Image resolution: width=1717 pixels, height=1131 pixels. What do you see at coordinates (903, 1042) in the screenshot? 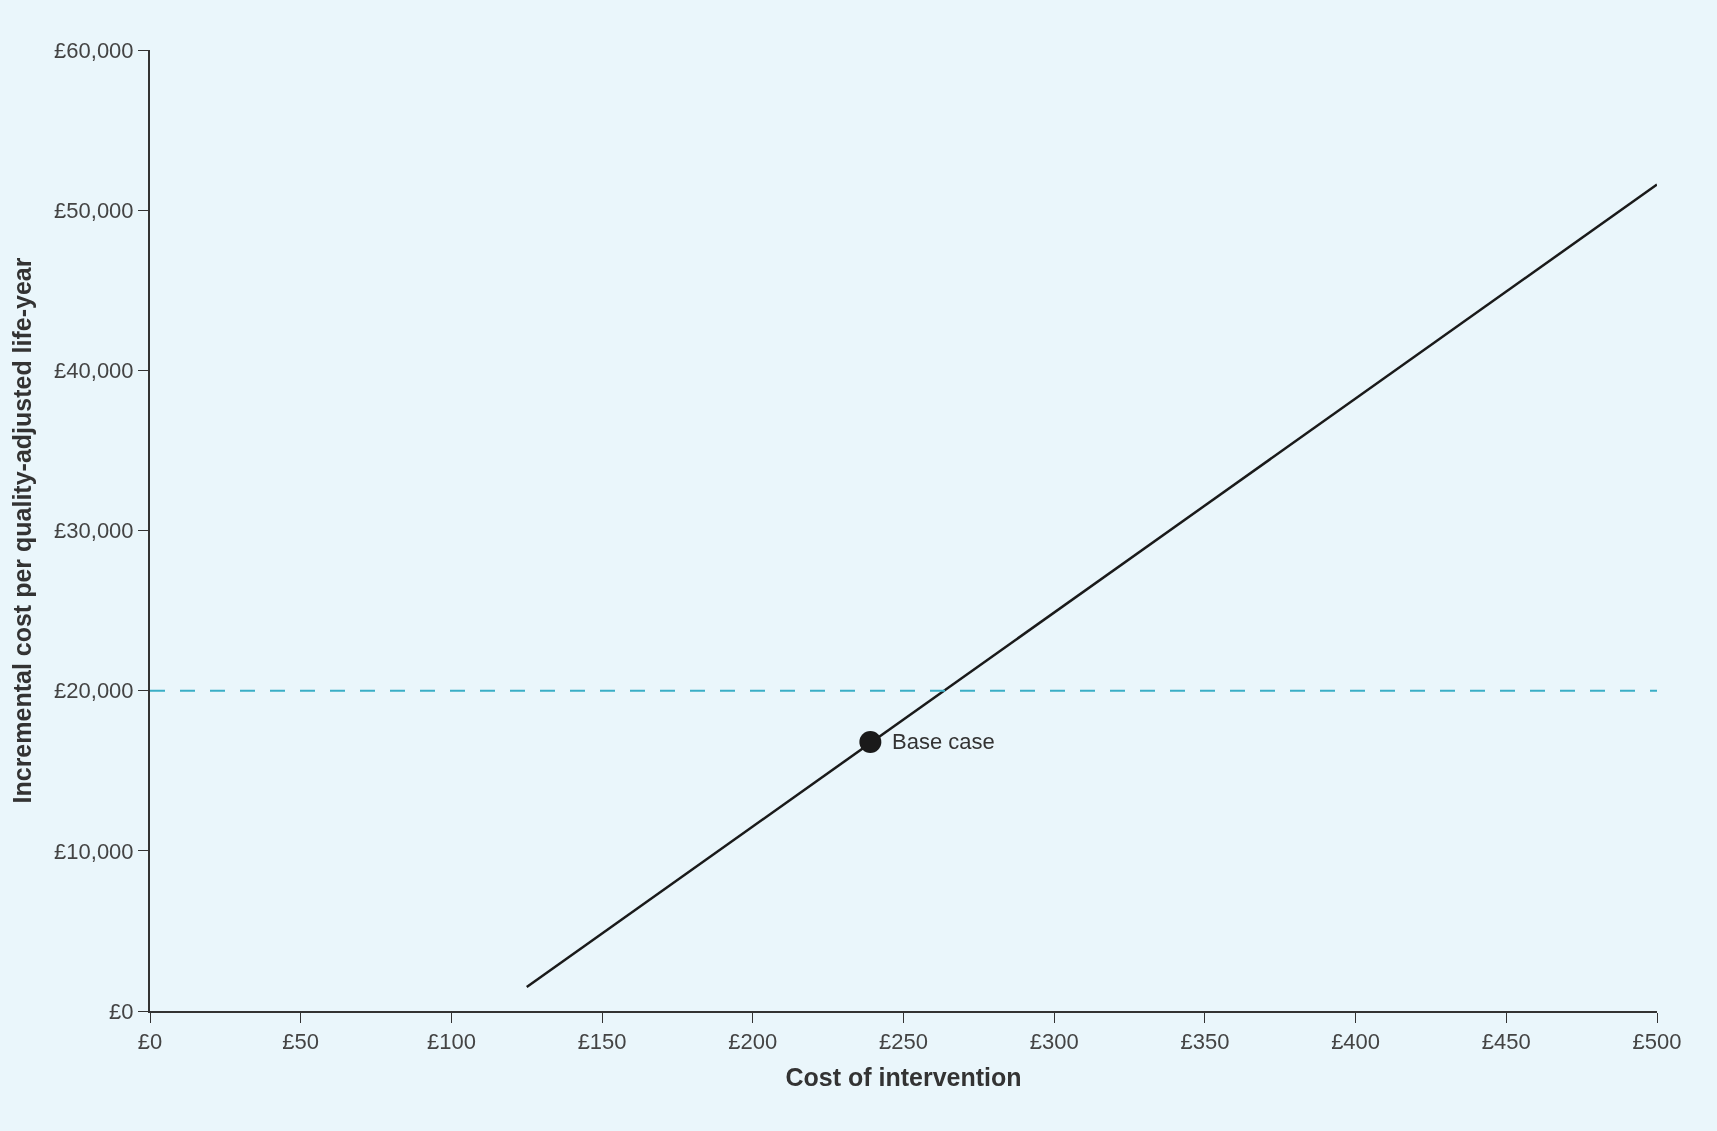
I see `x-tick-label: £250` at bounding box center [903, 1042].